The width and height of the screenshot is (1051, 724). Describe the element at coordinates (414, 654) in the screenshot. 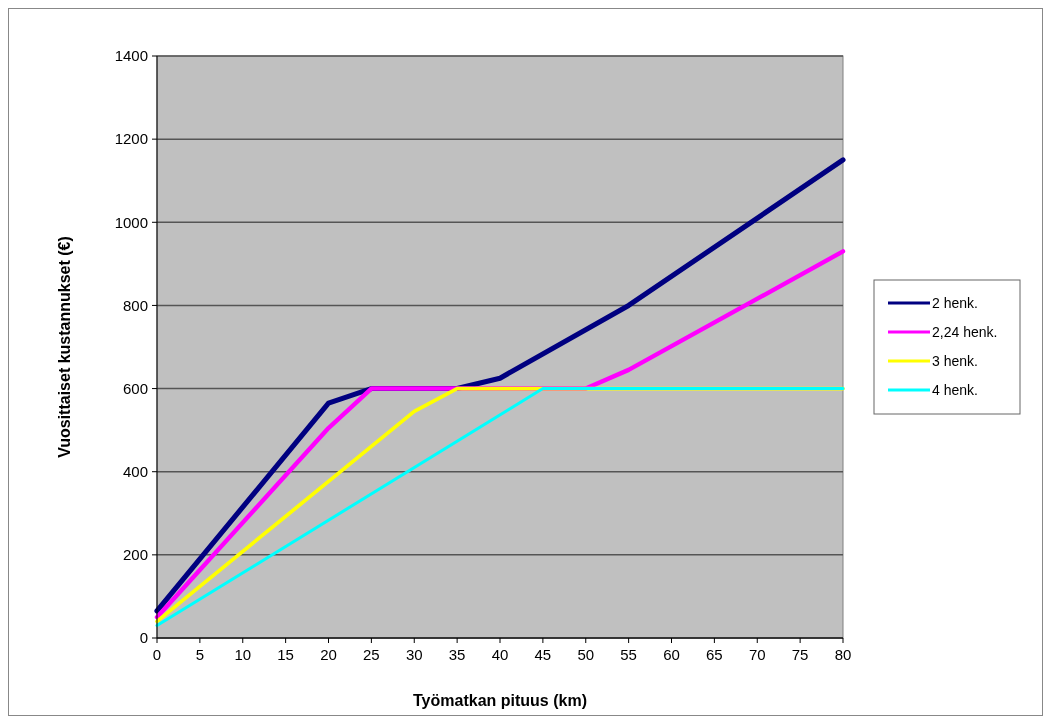

I see `x-tick-label: 30` at that location.